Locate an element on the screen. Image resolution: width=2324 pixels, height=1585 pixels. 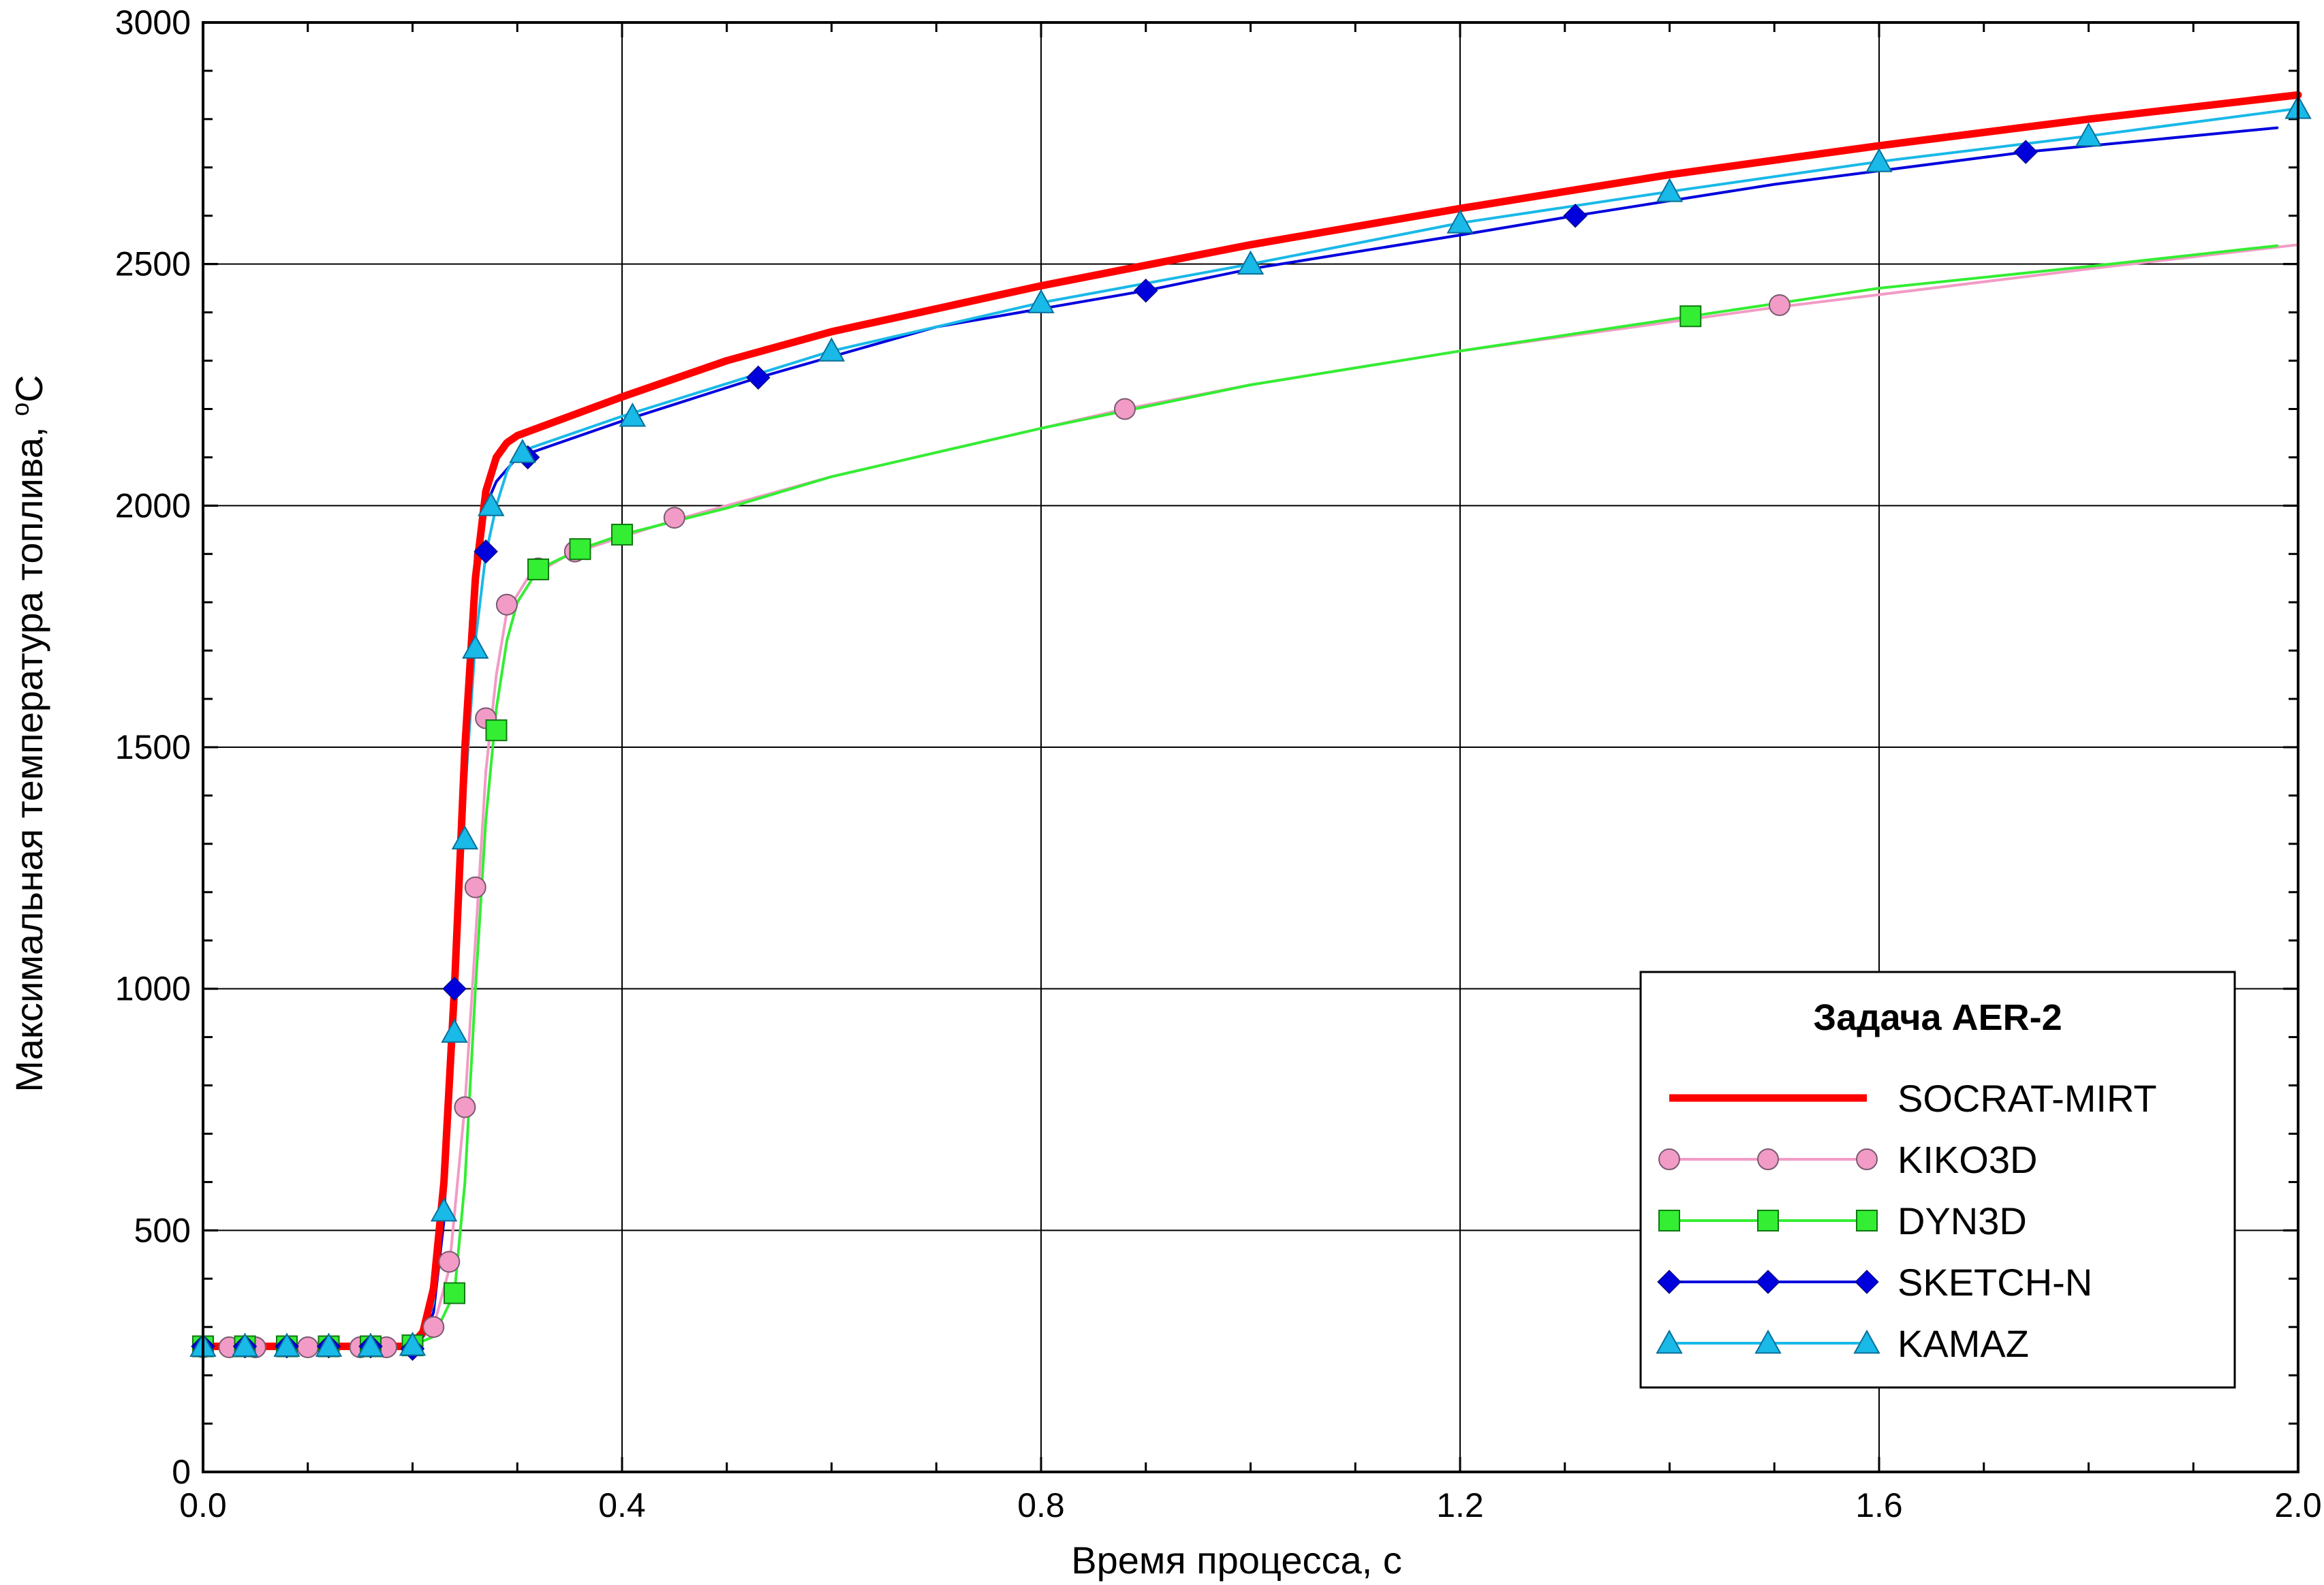
x-axis-title: Время процесса, с is located at coordinates (1237, 1561).